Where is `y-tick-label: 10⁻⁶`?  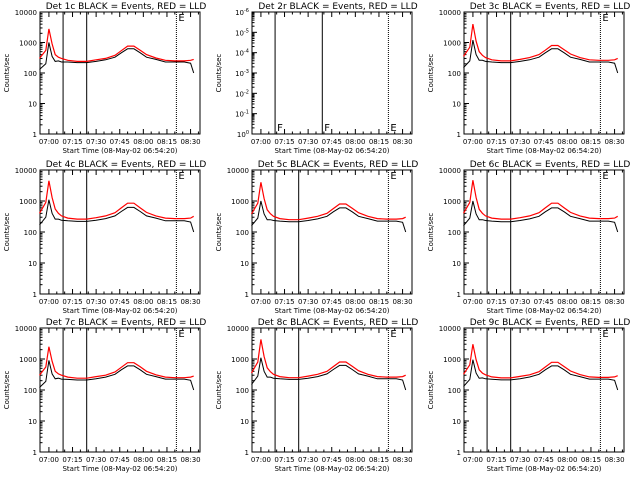
y-tick-label: 10⁻⁶ is located at coordinates (242, 12).